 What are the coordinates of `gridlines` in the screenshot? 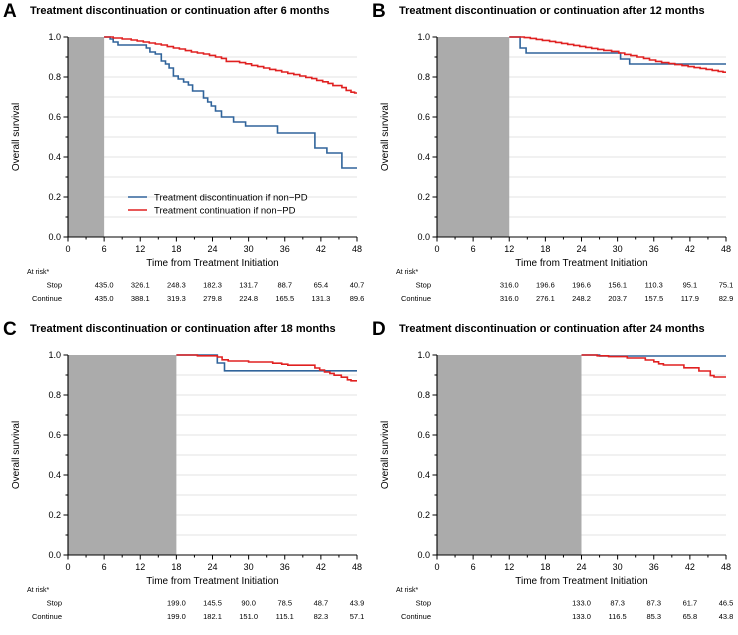 It's located at (212, 137).